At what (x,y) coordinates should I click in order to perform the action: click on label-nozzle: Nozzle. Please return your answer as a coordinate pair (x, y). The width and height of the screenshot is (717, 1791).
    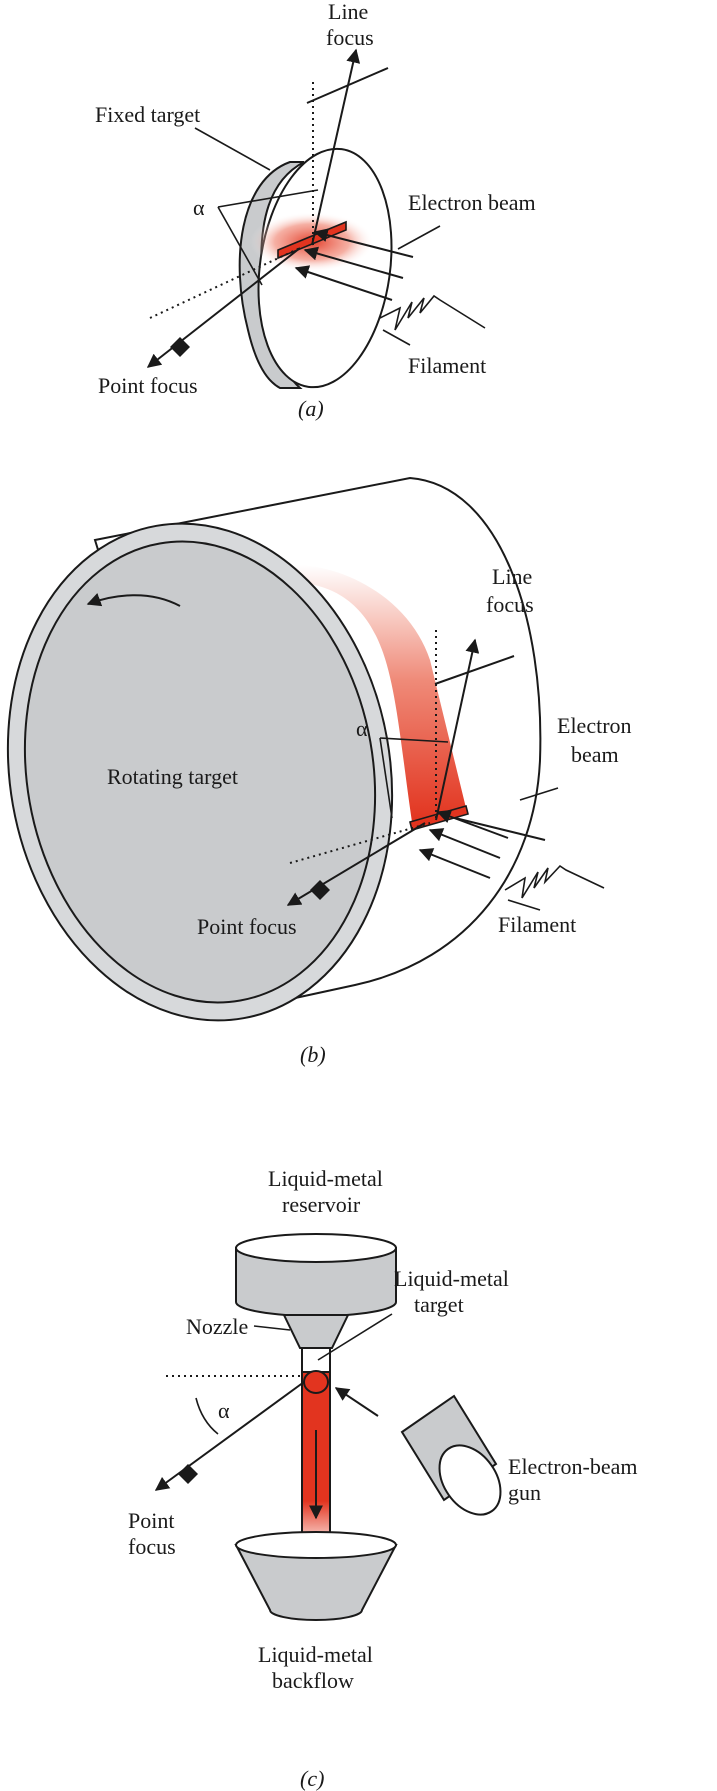
    Looking at the image, I should click on (217, 1326).